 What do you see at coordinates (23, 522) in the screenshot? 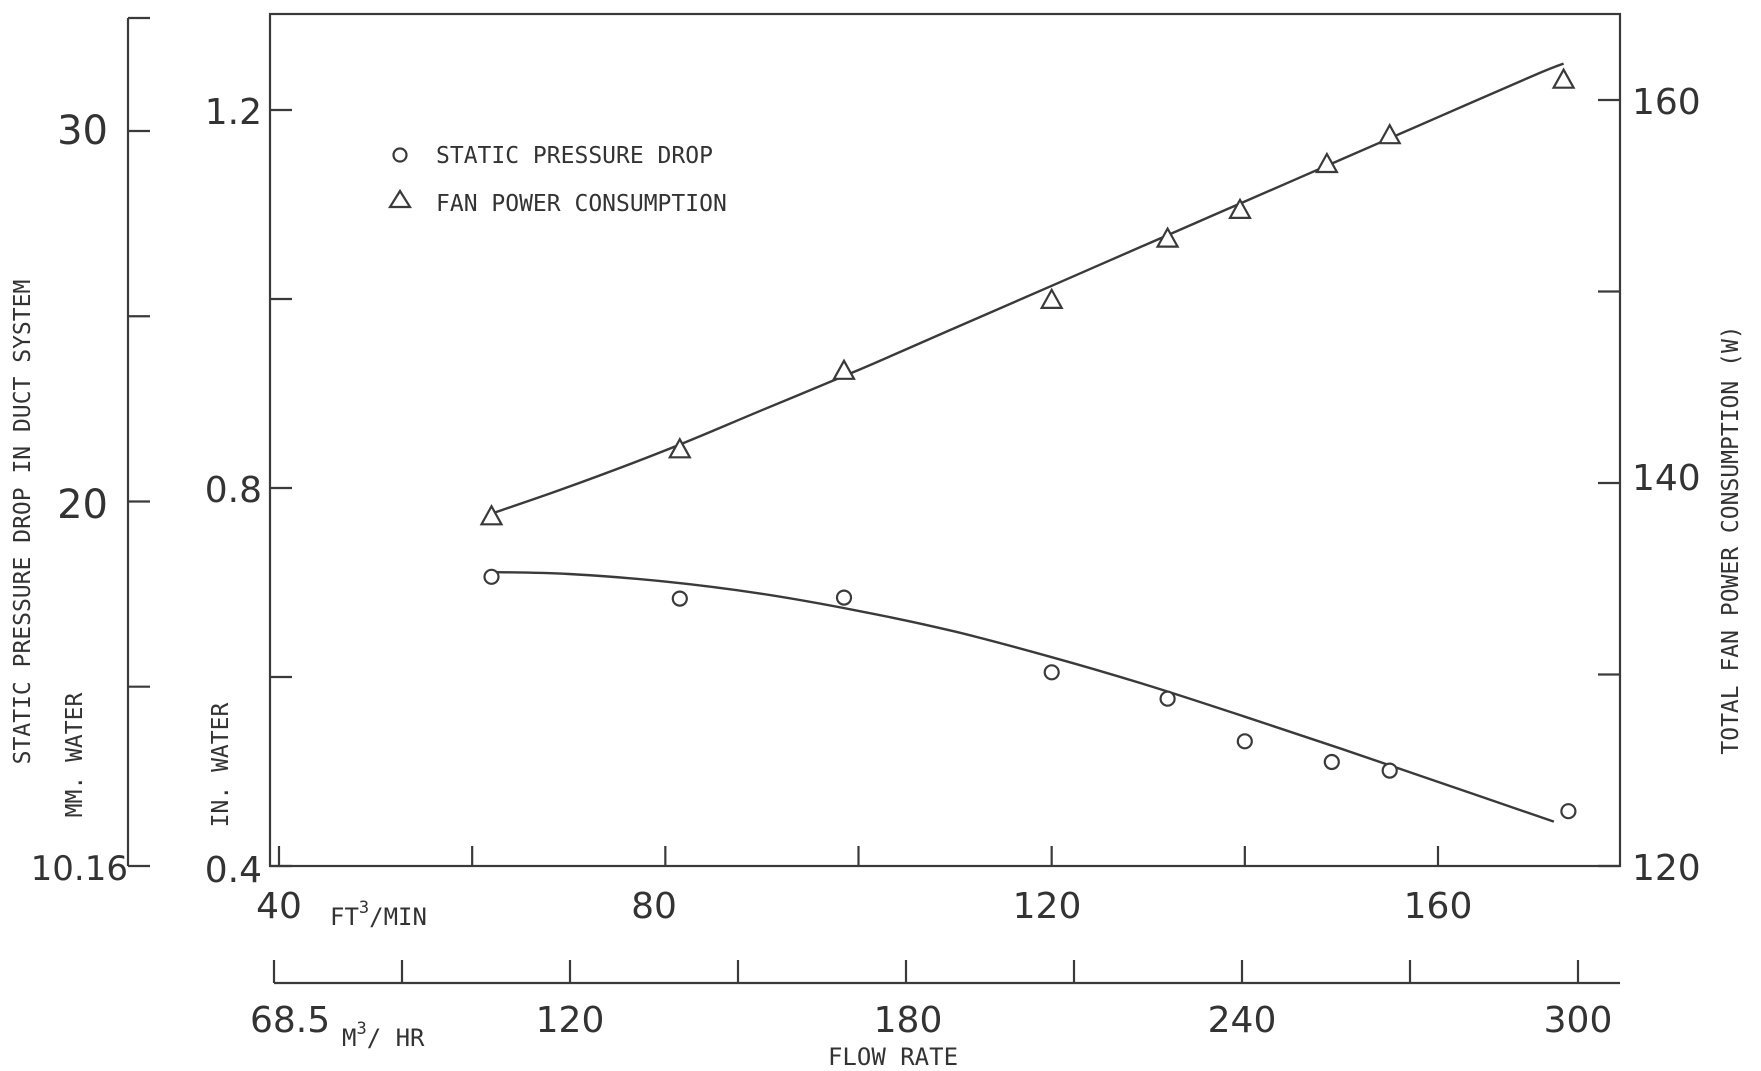
I see `outer-left-axis-title: STATIC PRESSURE DROP IN DUCT SYSTEM` at bounding box center [23, 522].